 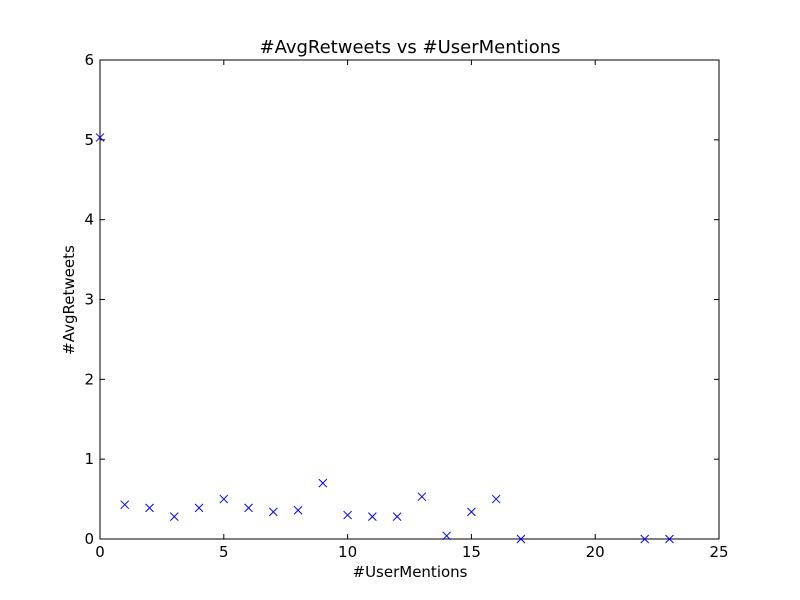 What do you see at coordinates (89, 220) in the screenshot?
I see `y-tick-label: 4` at bounding box center [89, 220].